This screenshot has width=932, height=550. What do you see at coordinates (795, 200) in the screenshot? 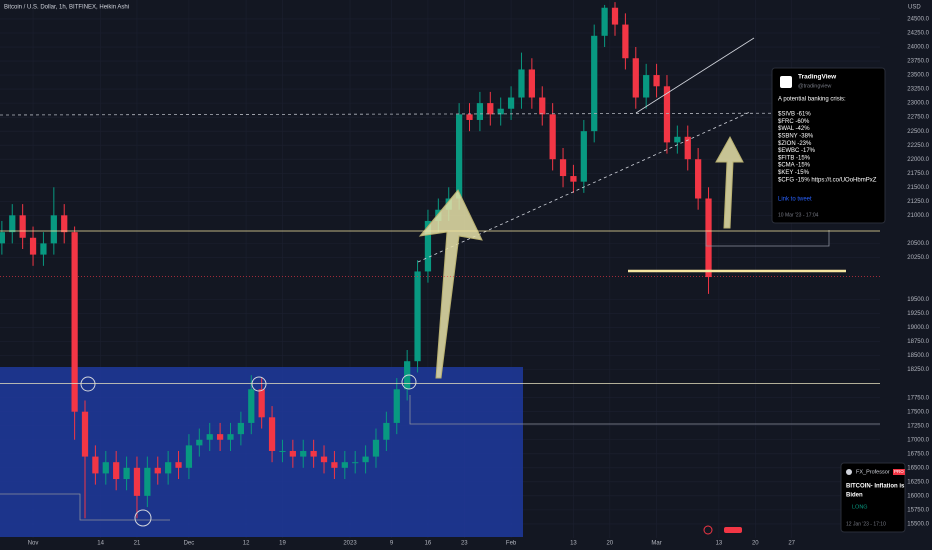
I see `tweet-link: Link to tweet` at bounding box center [795, 200].